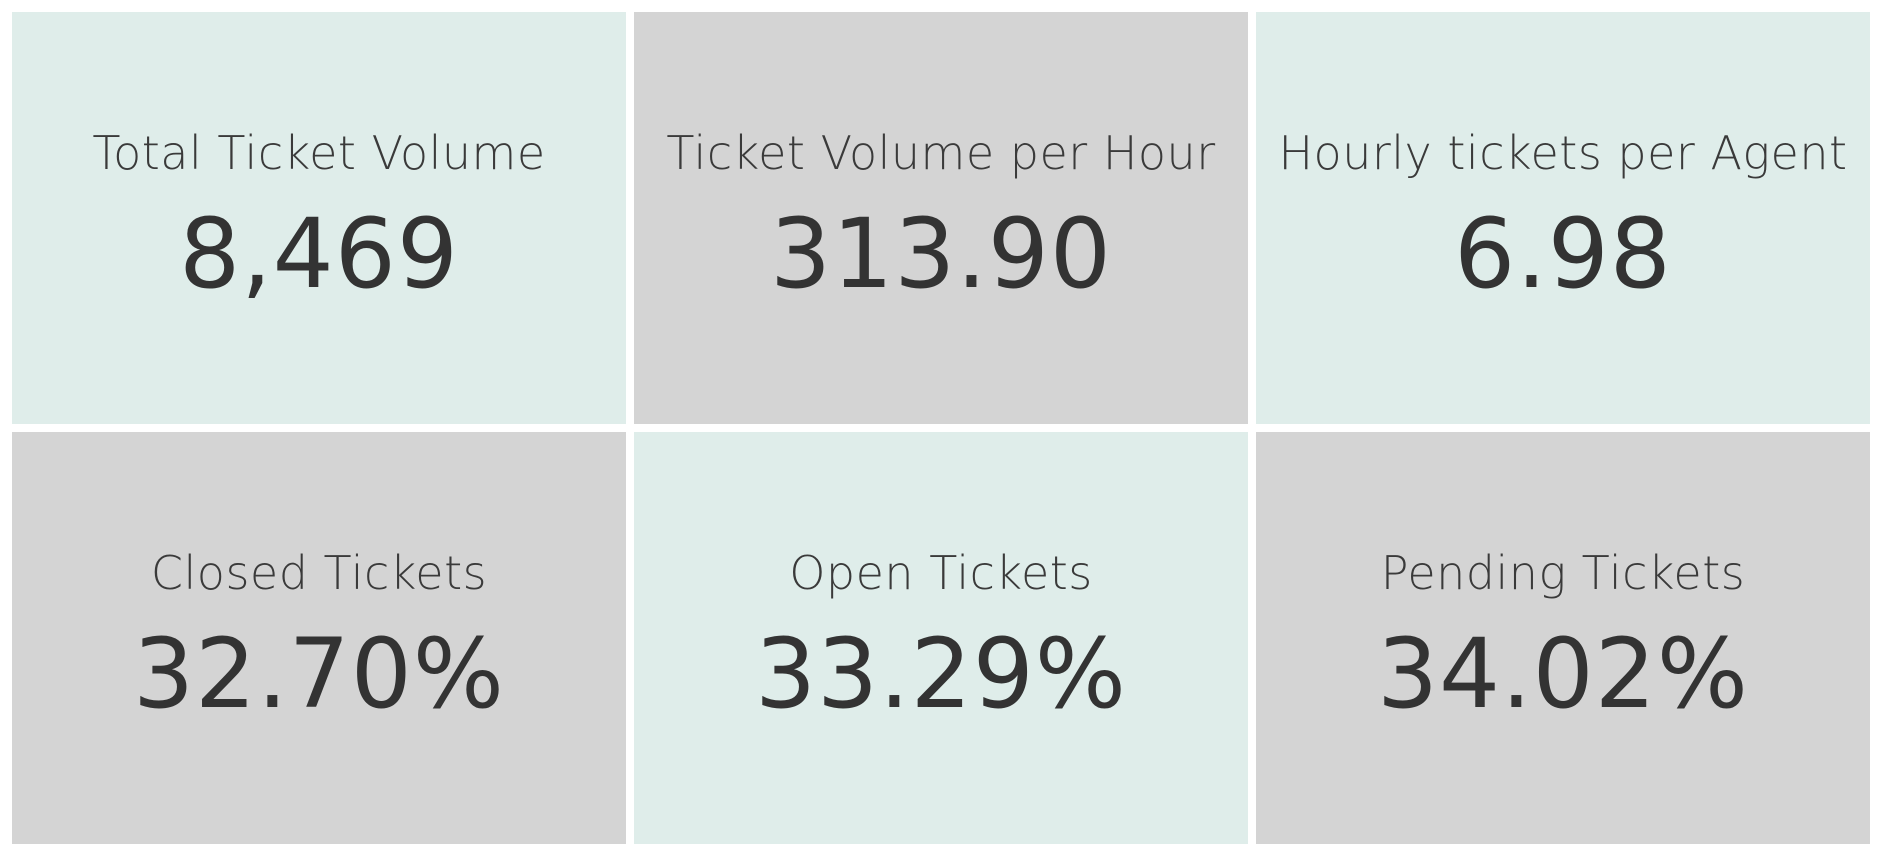  I want to click on kpi-label: Open Tickets, so click(941, 573).